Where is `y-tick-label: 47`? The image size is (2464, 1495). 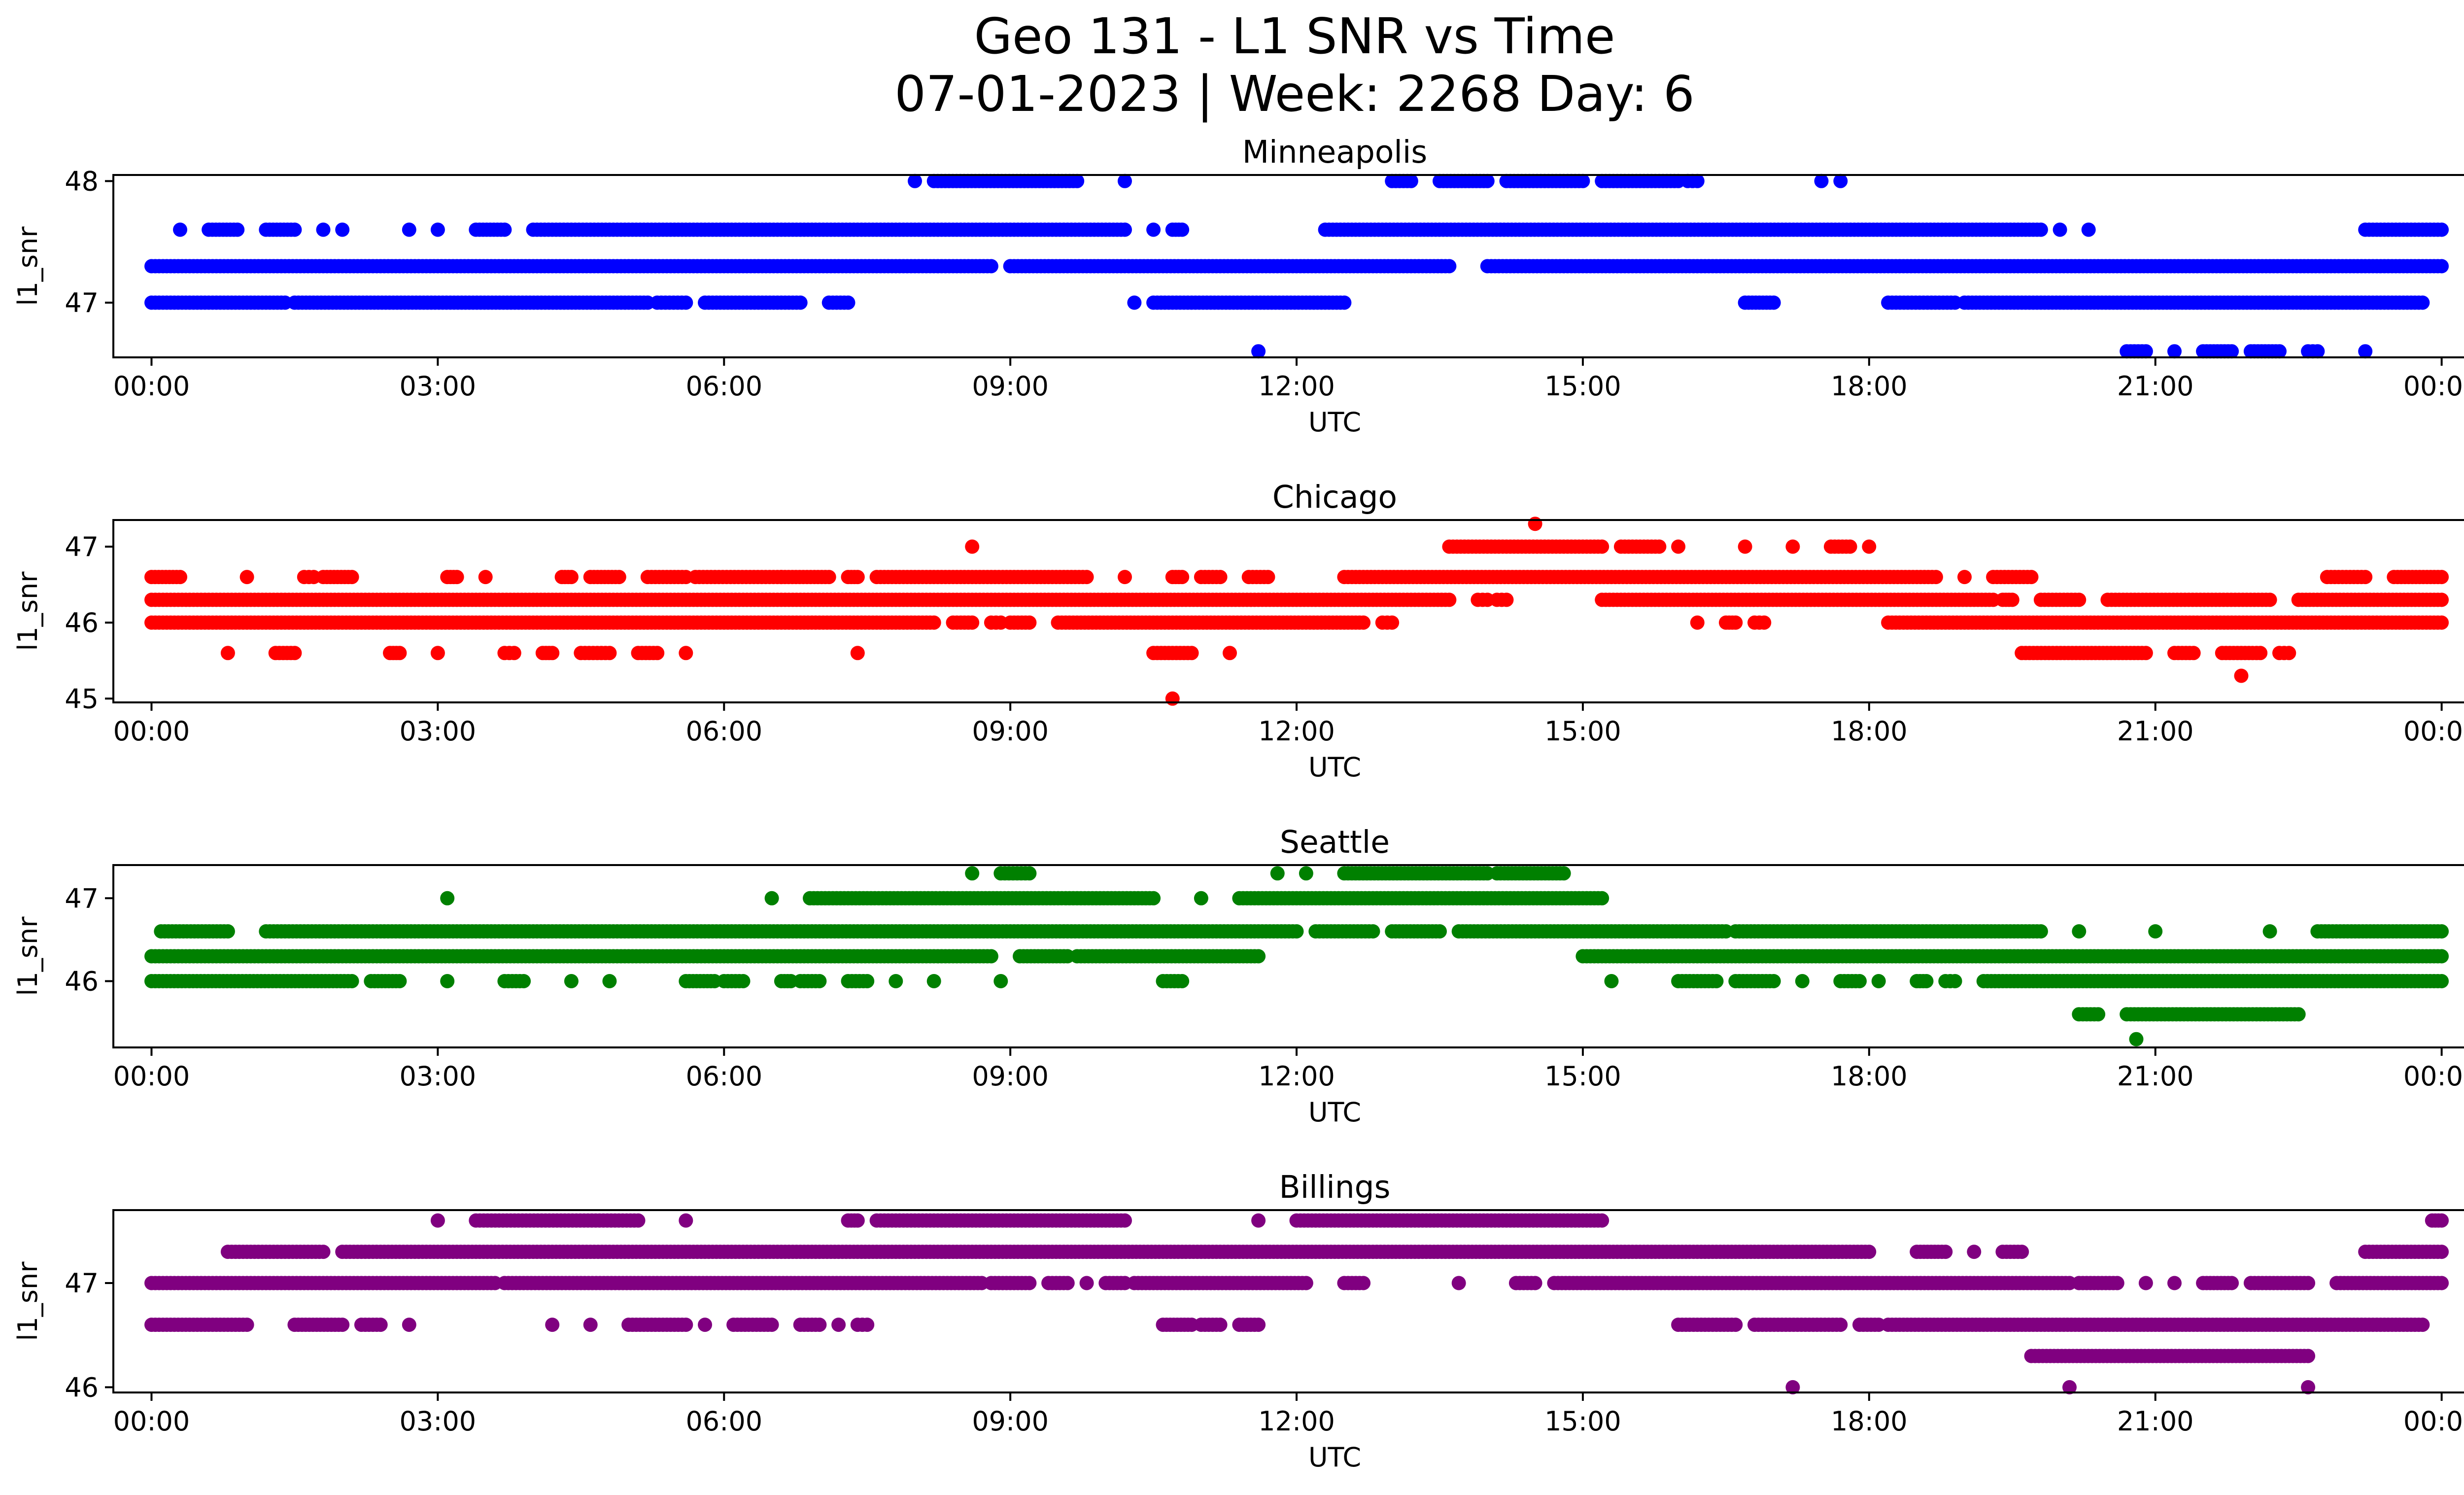 y-tick-label: 47 is located at coordinates (82, 898).